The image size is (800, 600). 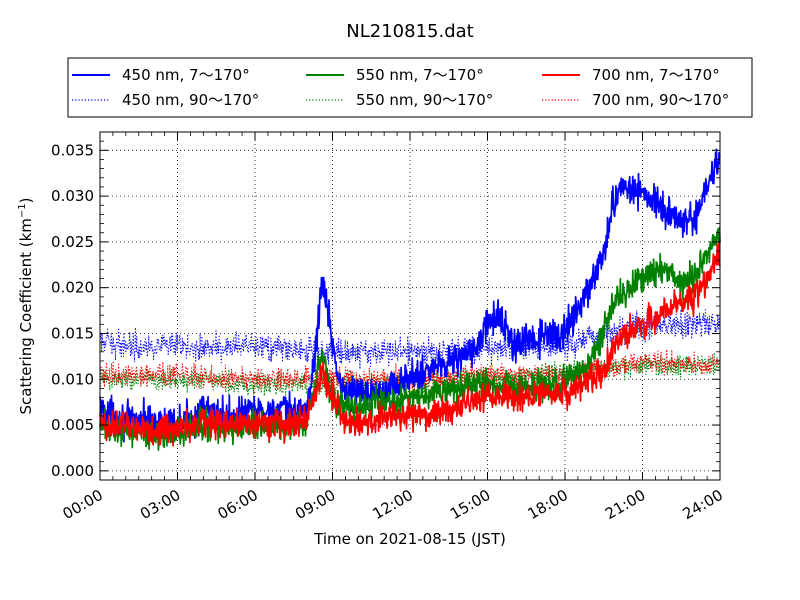 What do you see at coordinates (72, 242) in the screenshot?
I see `y-tick-label: 0.025` at bounding box center [72, 242].